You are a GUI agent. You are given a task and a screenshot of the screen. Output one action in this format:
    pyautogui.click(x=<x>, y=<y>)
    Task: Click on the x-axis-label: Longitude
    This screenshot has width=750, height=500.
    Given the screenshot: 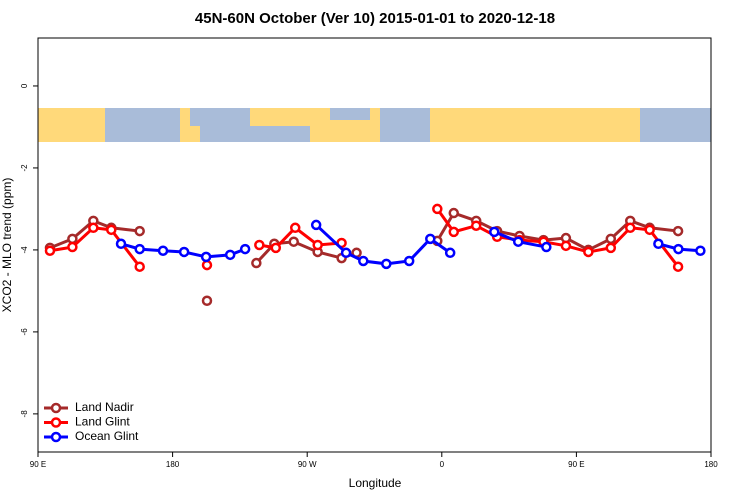 What is the action you would take?
    pyautogui.click(x=375, y=483)
    